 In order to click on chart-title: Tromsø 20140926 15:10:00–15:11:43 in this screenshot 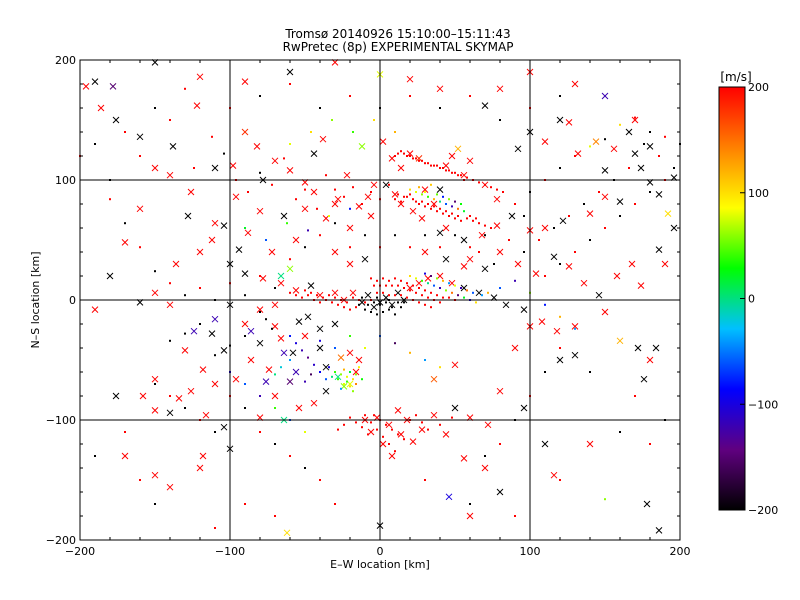, I will do `click(397, 34)`.